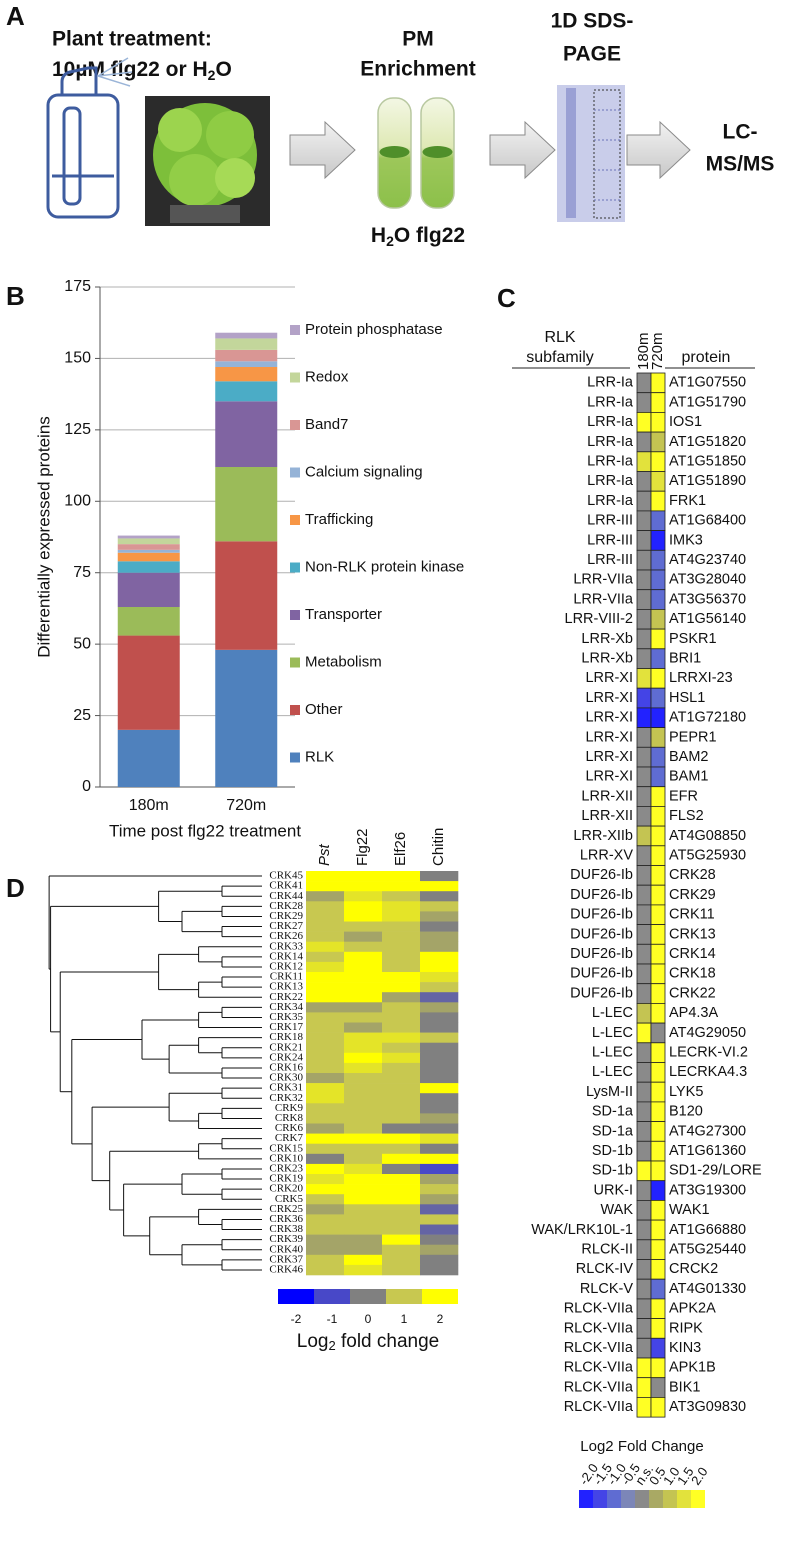 This screenshot has height=1556, width=789. I want to click on row-label: CRK33, so click(286, 946).